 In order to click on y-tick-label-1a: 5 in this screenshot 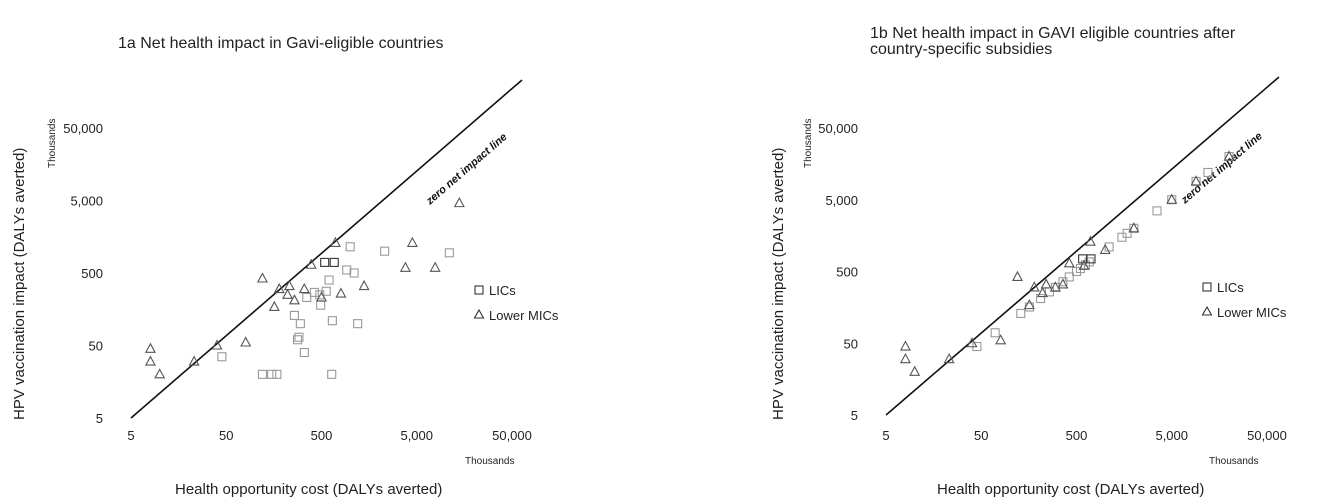, I will do `click(99, 418)`.